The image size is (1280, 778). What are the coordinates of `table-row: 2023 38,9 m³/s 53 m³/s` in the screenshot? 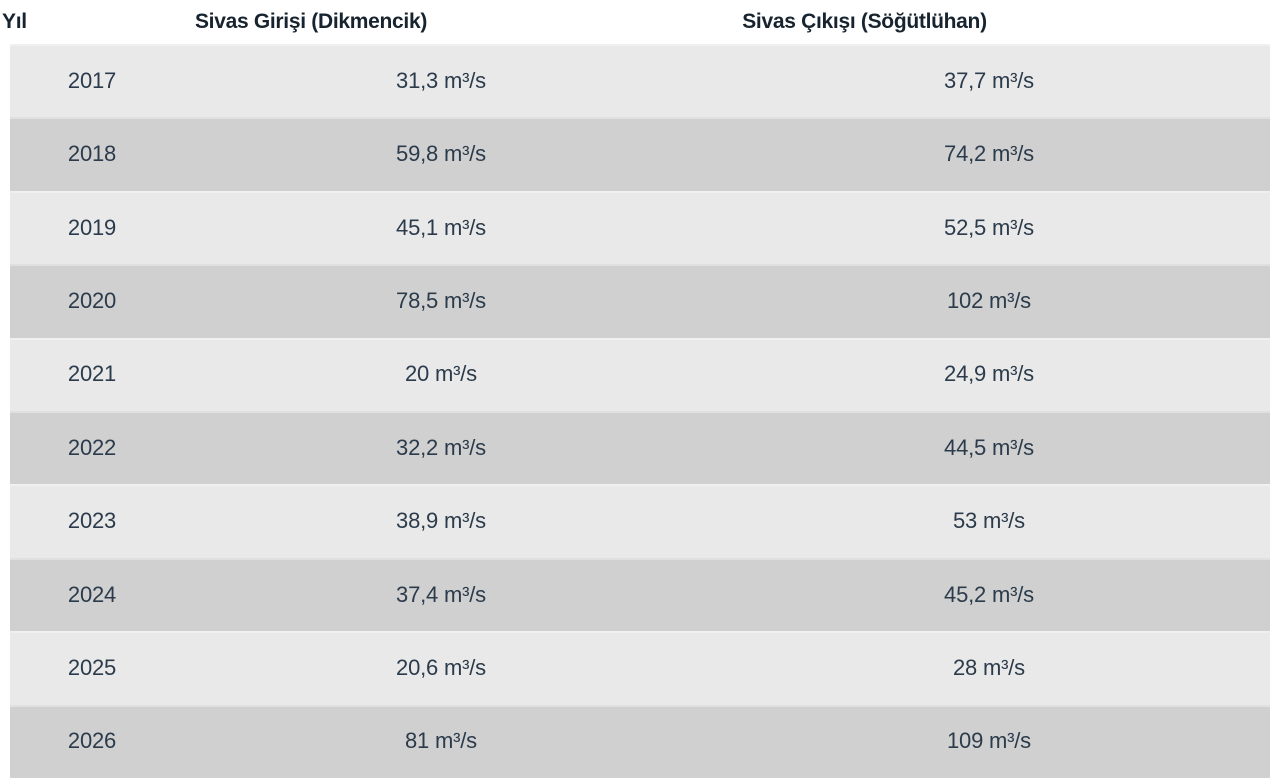 It's located at (640, 521).